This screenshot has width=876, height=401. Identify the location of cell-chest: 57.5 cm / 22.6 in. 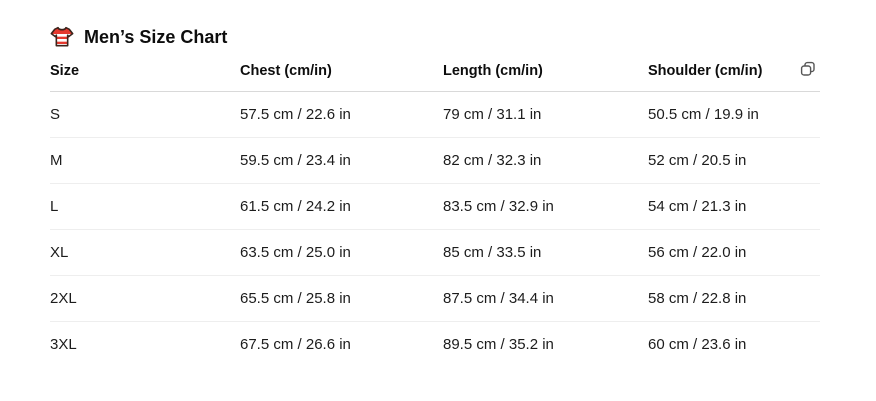
(295, 114).